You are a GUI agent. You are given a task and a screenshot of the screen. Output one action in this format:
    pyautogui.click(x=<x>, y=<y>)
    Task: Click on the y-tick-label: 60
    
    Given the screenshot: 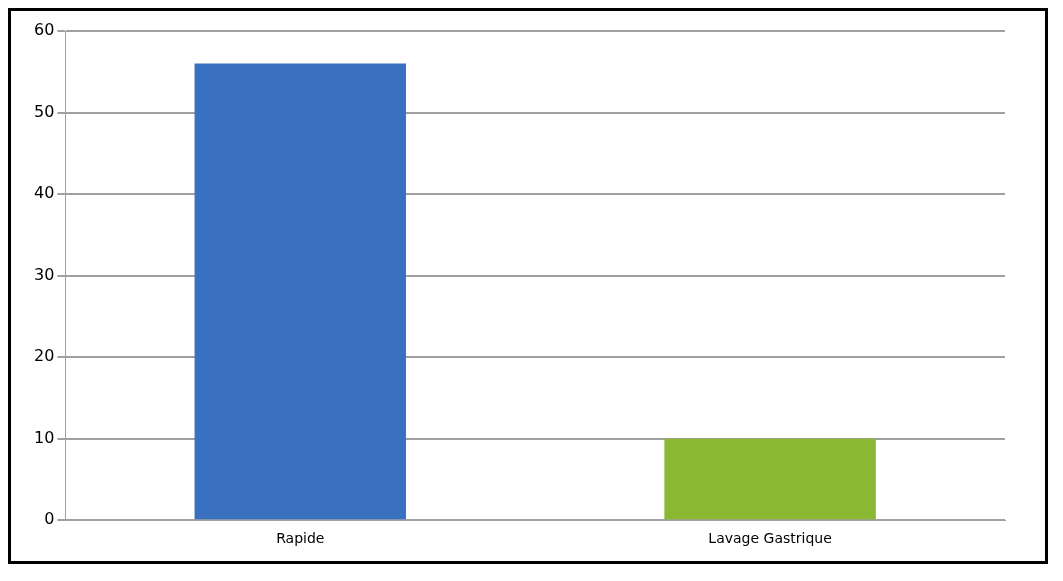 What is the action you would take?
    pyautogui.click(x=44, y=30)
    